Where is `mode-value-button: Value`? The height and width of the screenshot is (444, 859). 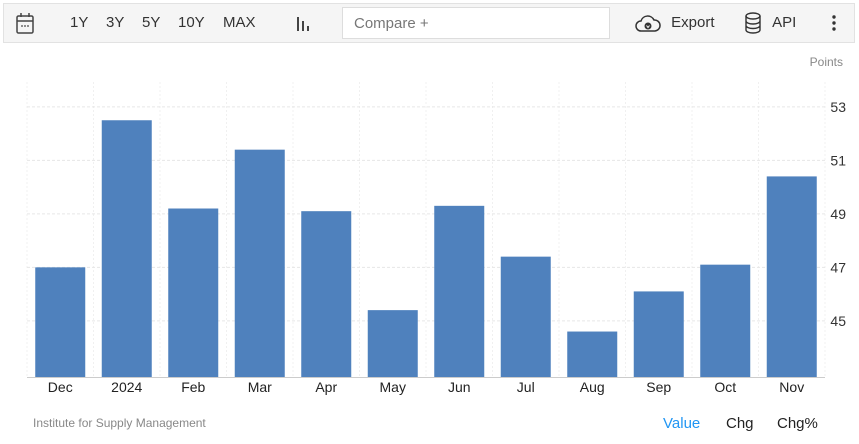 mode-value-button: Value is located at coordinates (682, 423).